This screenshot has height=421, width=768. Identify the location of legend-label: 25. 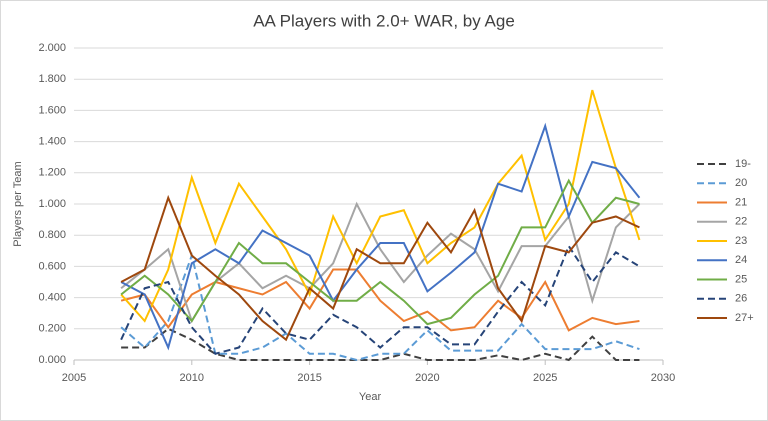
(741, 279).